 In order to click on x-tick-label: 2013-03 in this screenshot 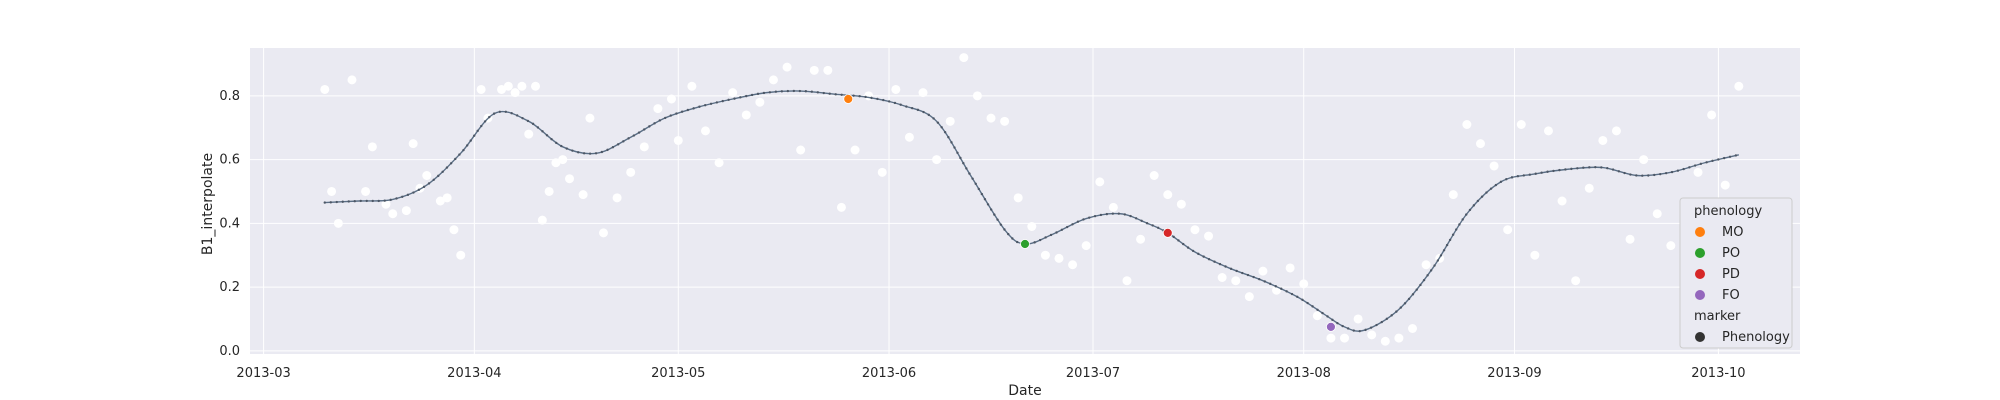, I will do `click(263, 373)`.